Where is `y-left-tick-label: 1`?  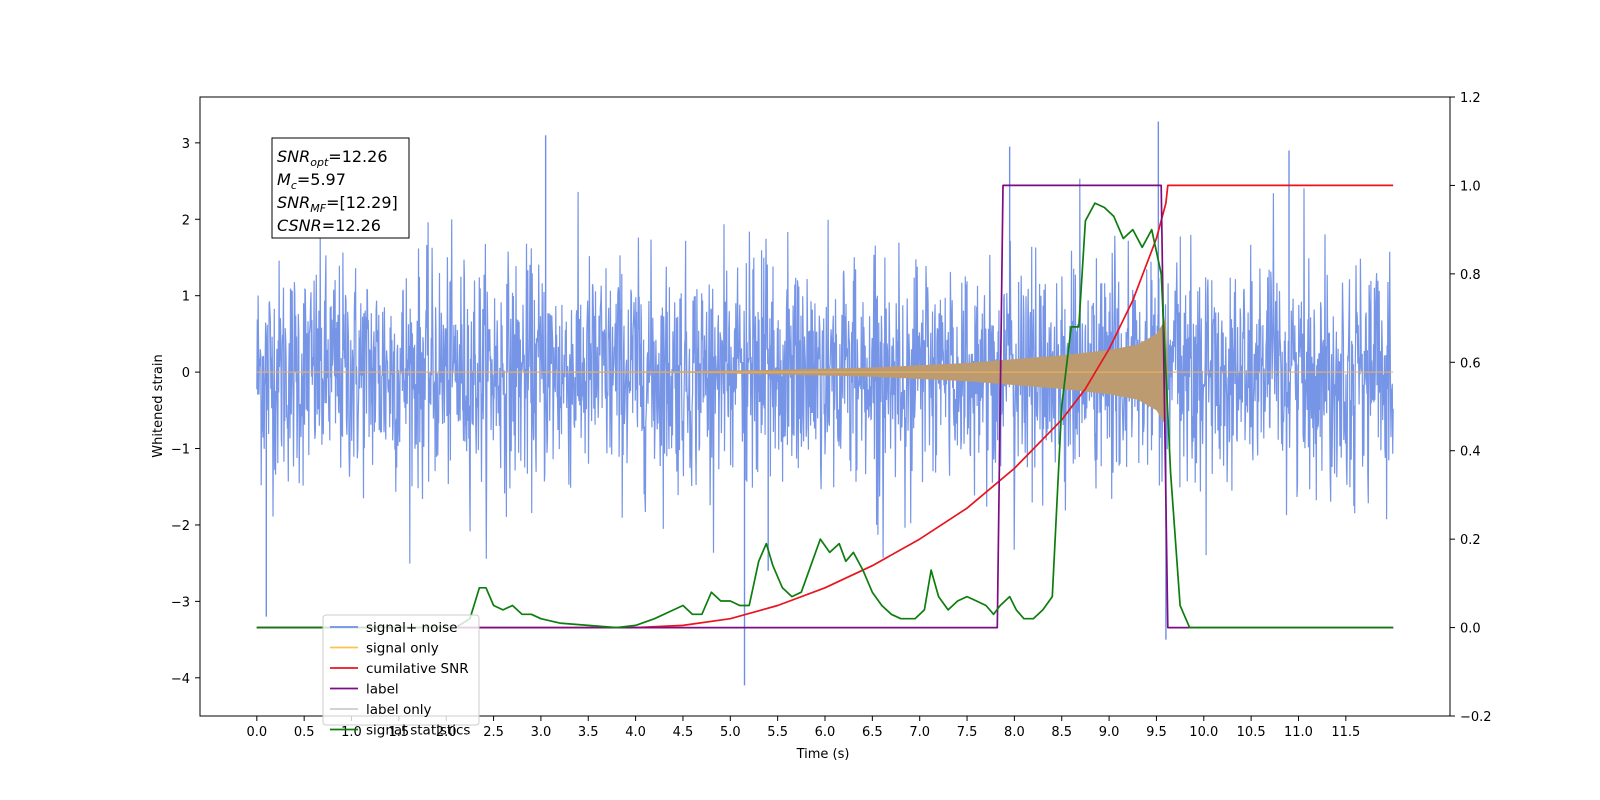 y-left-tick-label: 1 is located at coordinates (186, 297).